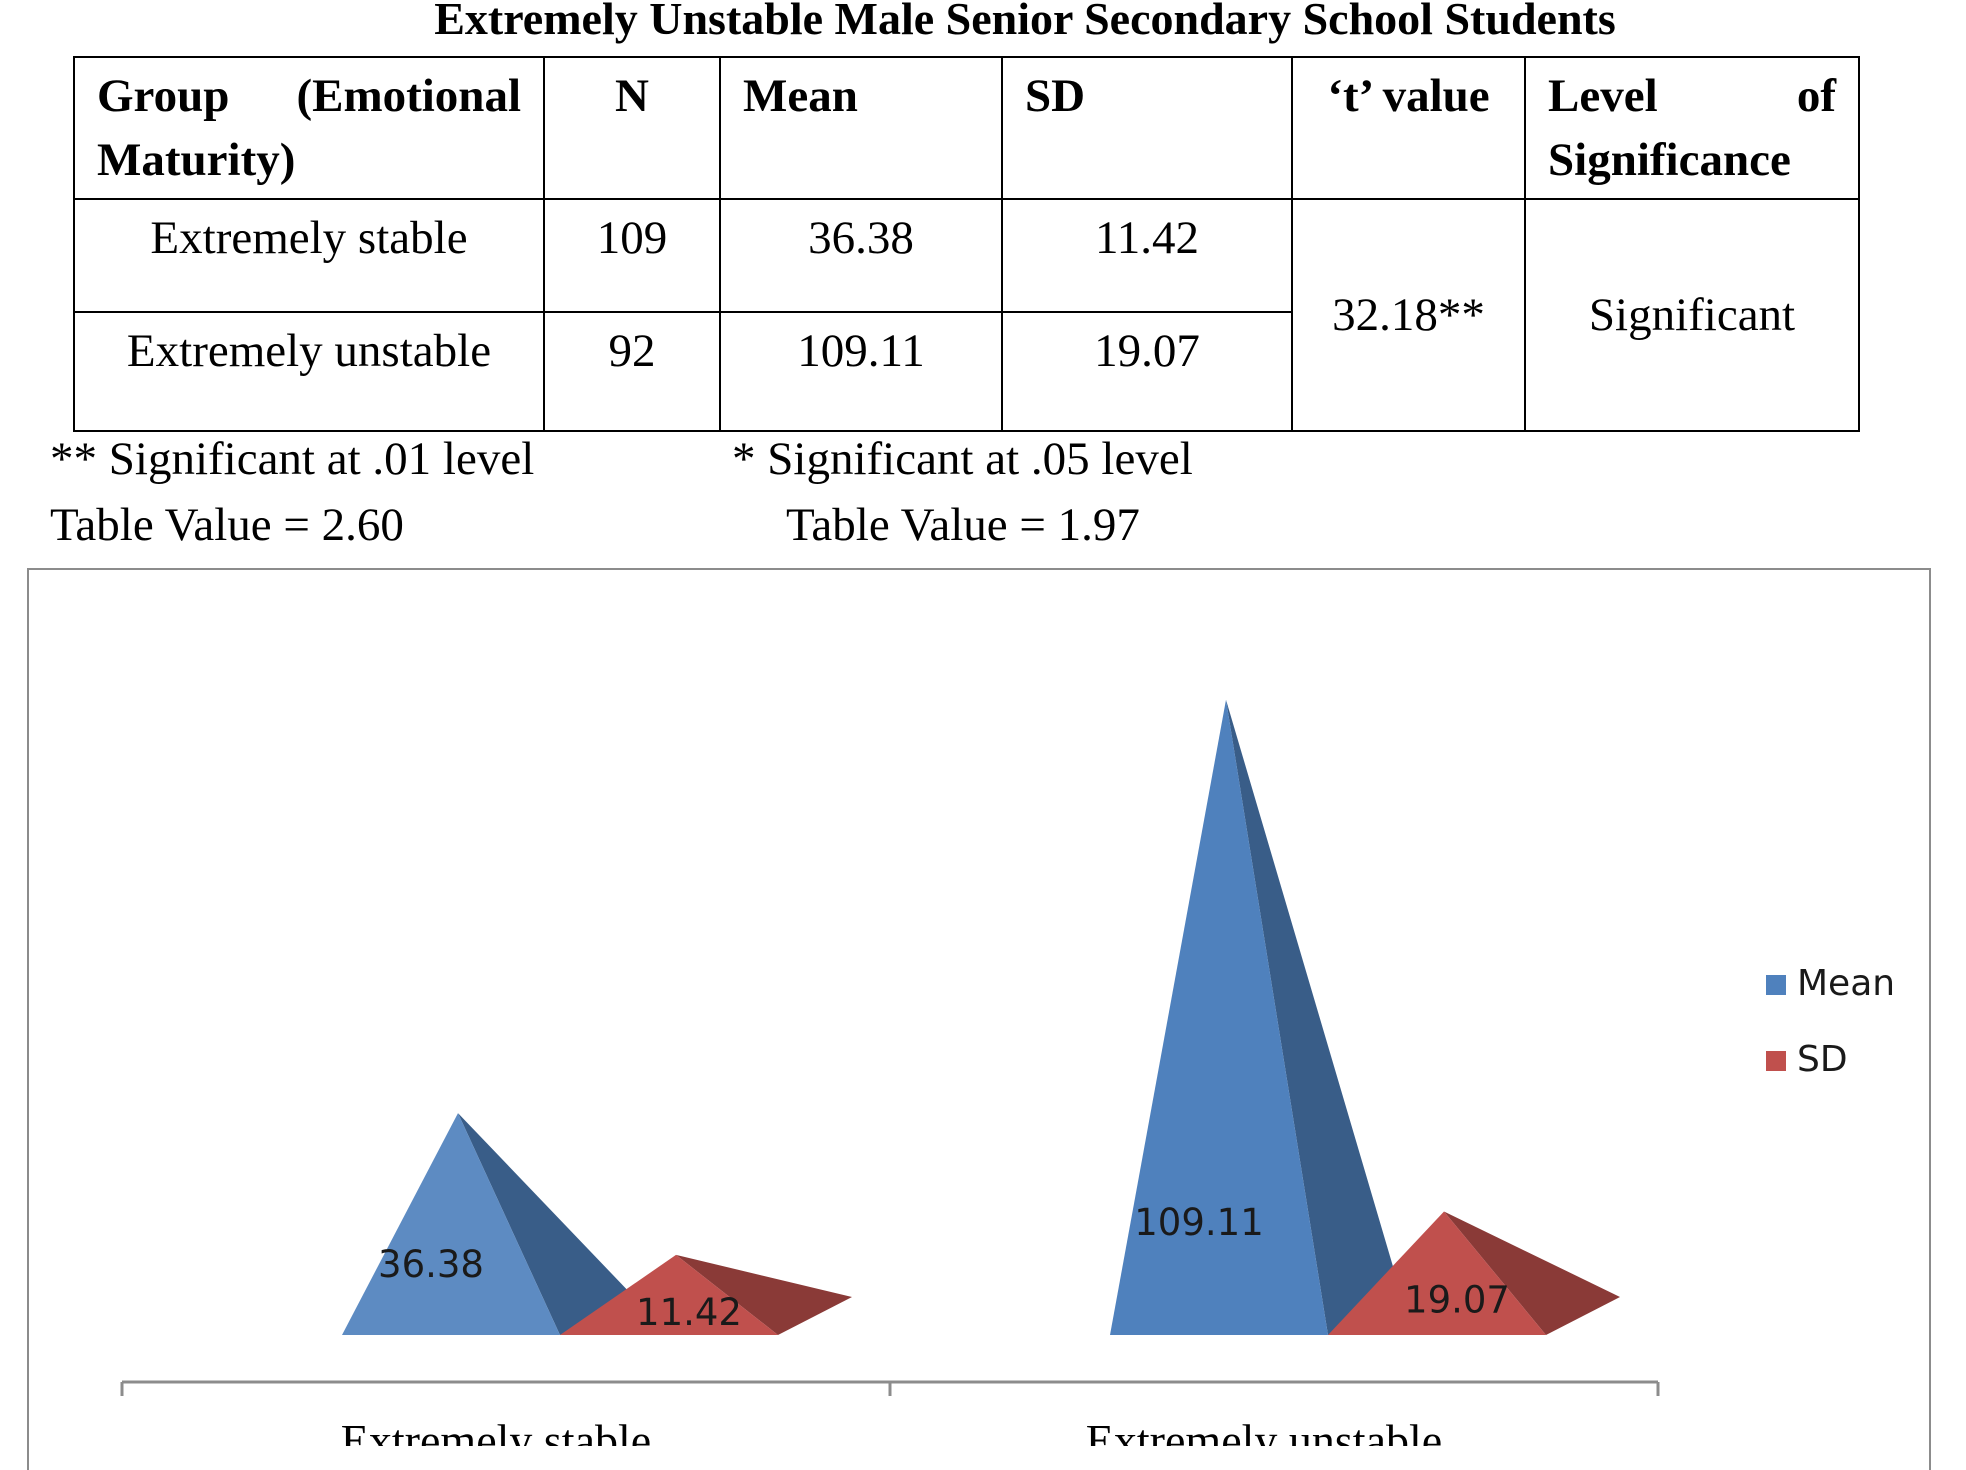  Describe the element at coordinates (861, 128) in the screenshot. I see `header-mean: Mean` at that location.